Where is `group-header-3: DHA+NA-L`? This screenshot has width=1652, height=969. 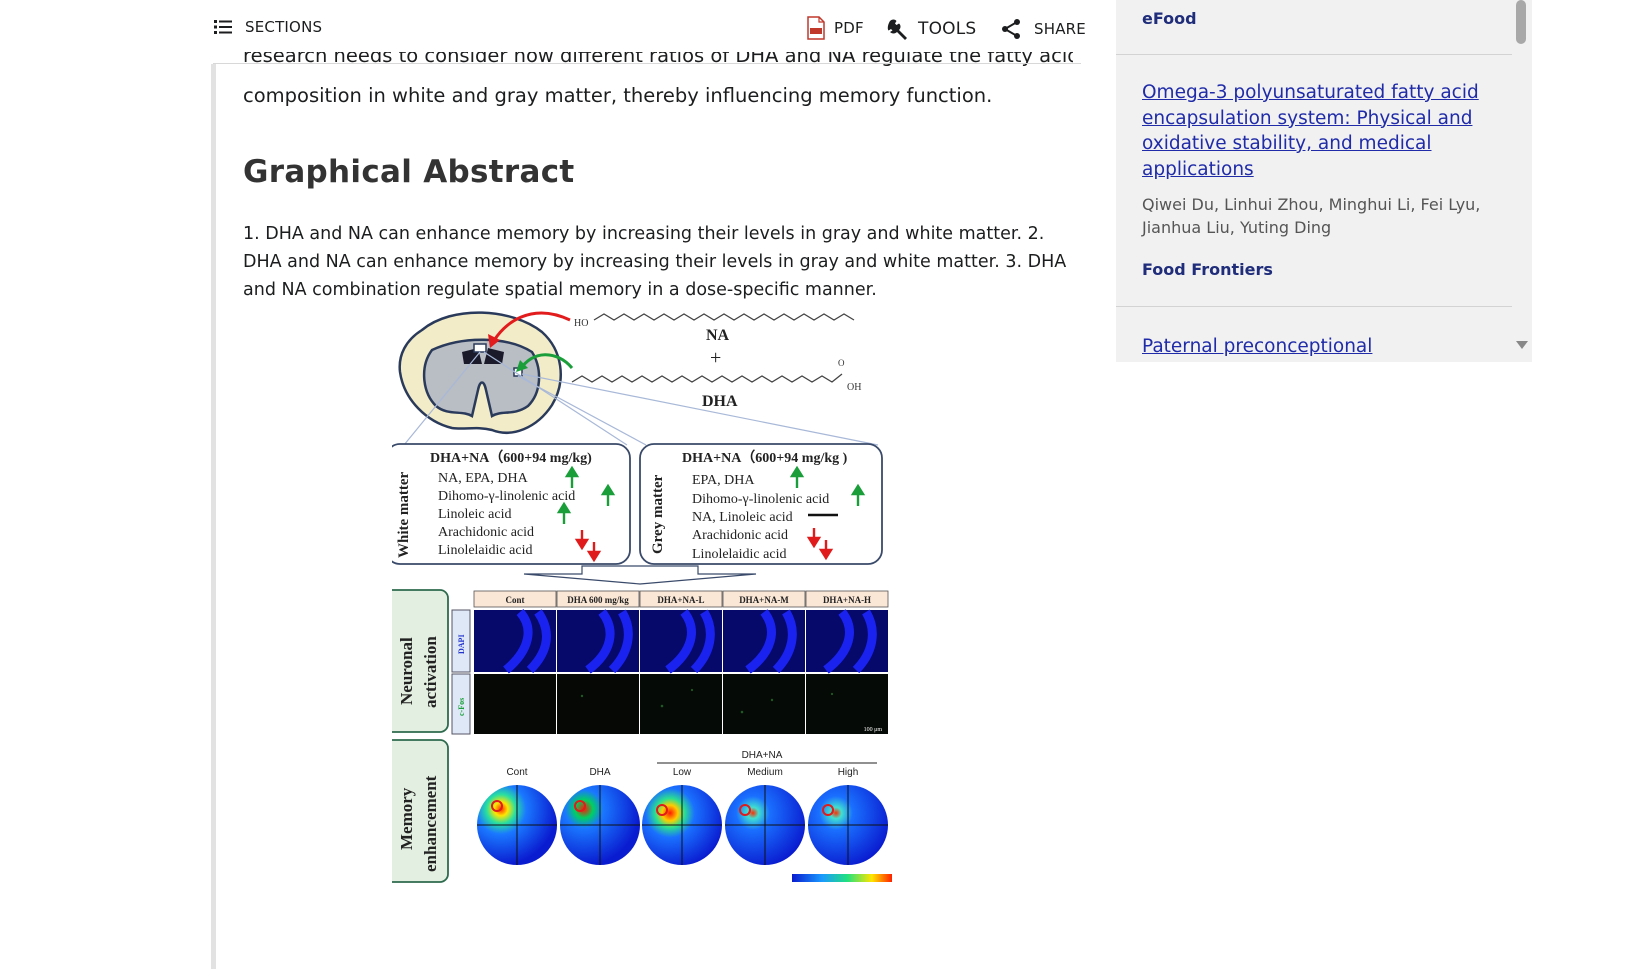 group-header-3: DHA+NA-L is located at coordinates (680, 600).